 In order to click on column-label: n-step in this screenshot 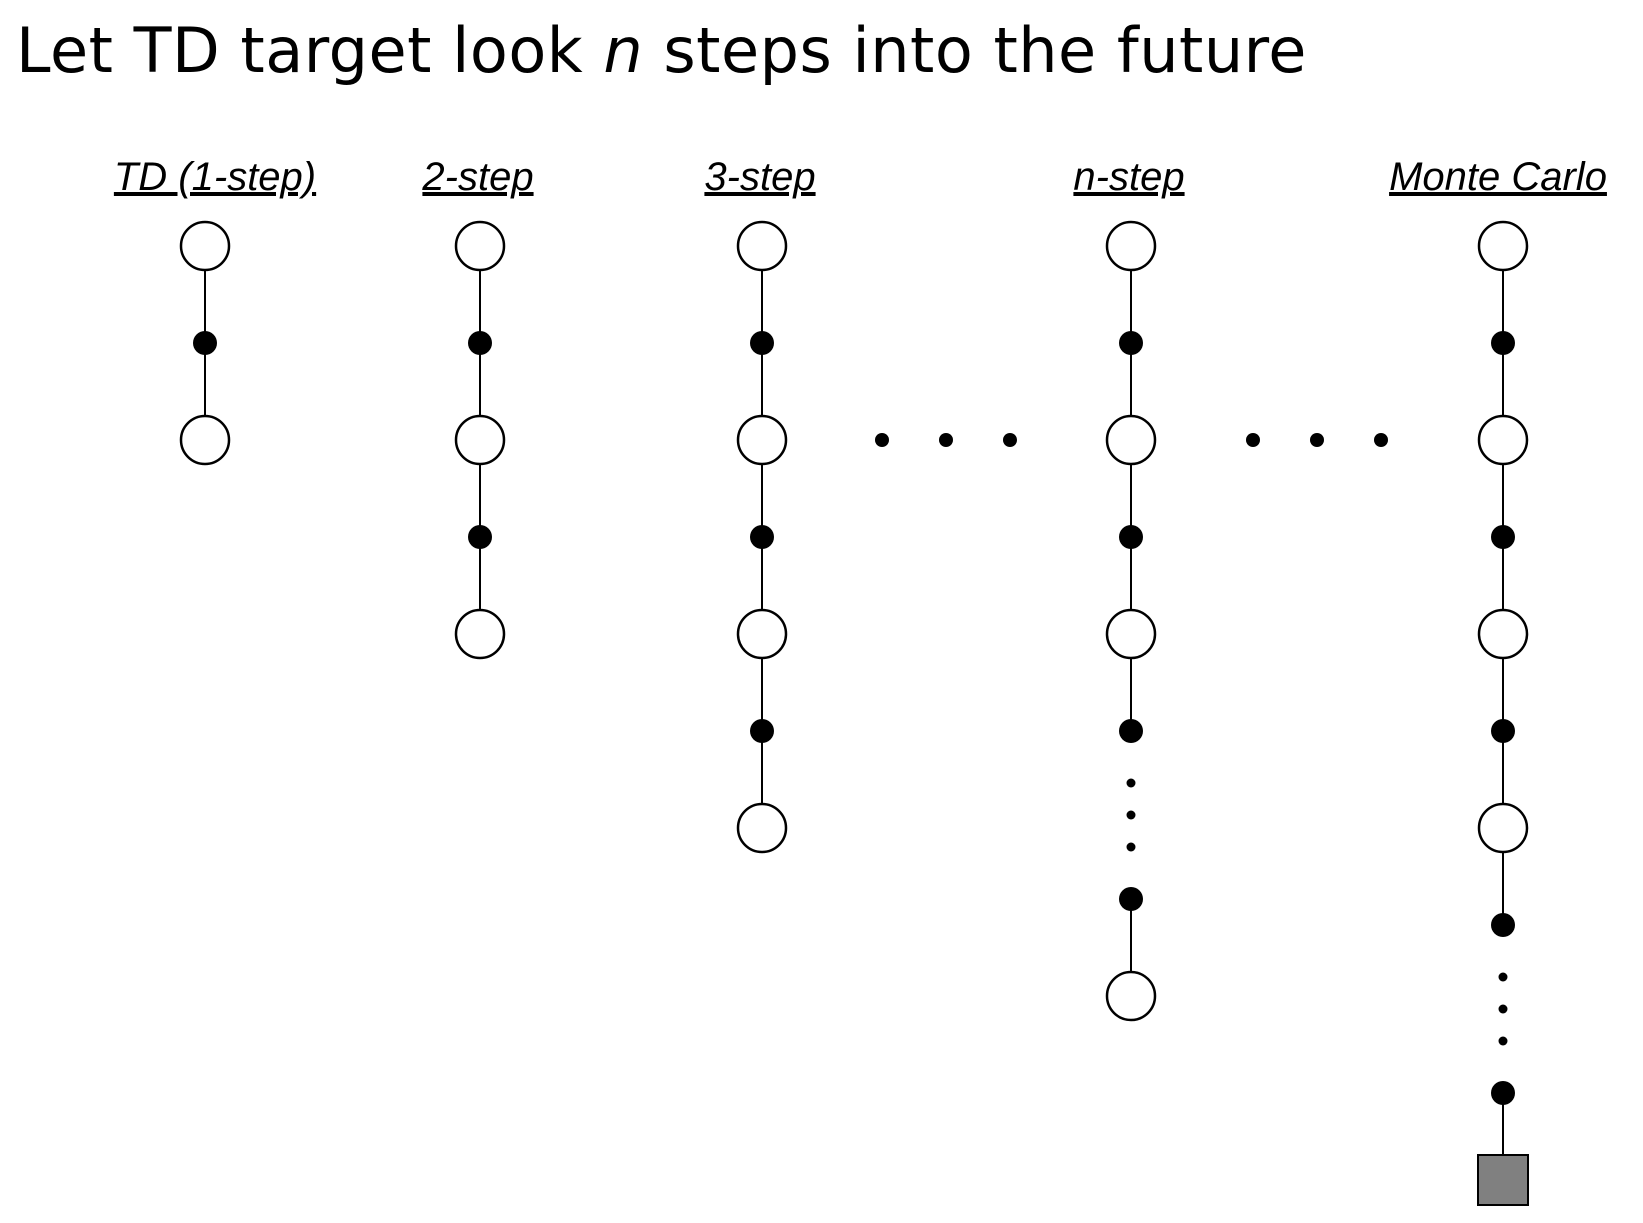, I will do `click(1128, 177)`.